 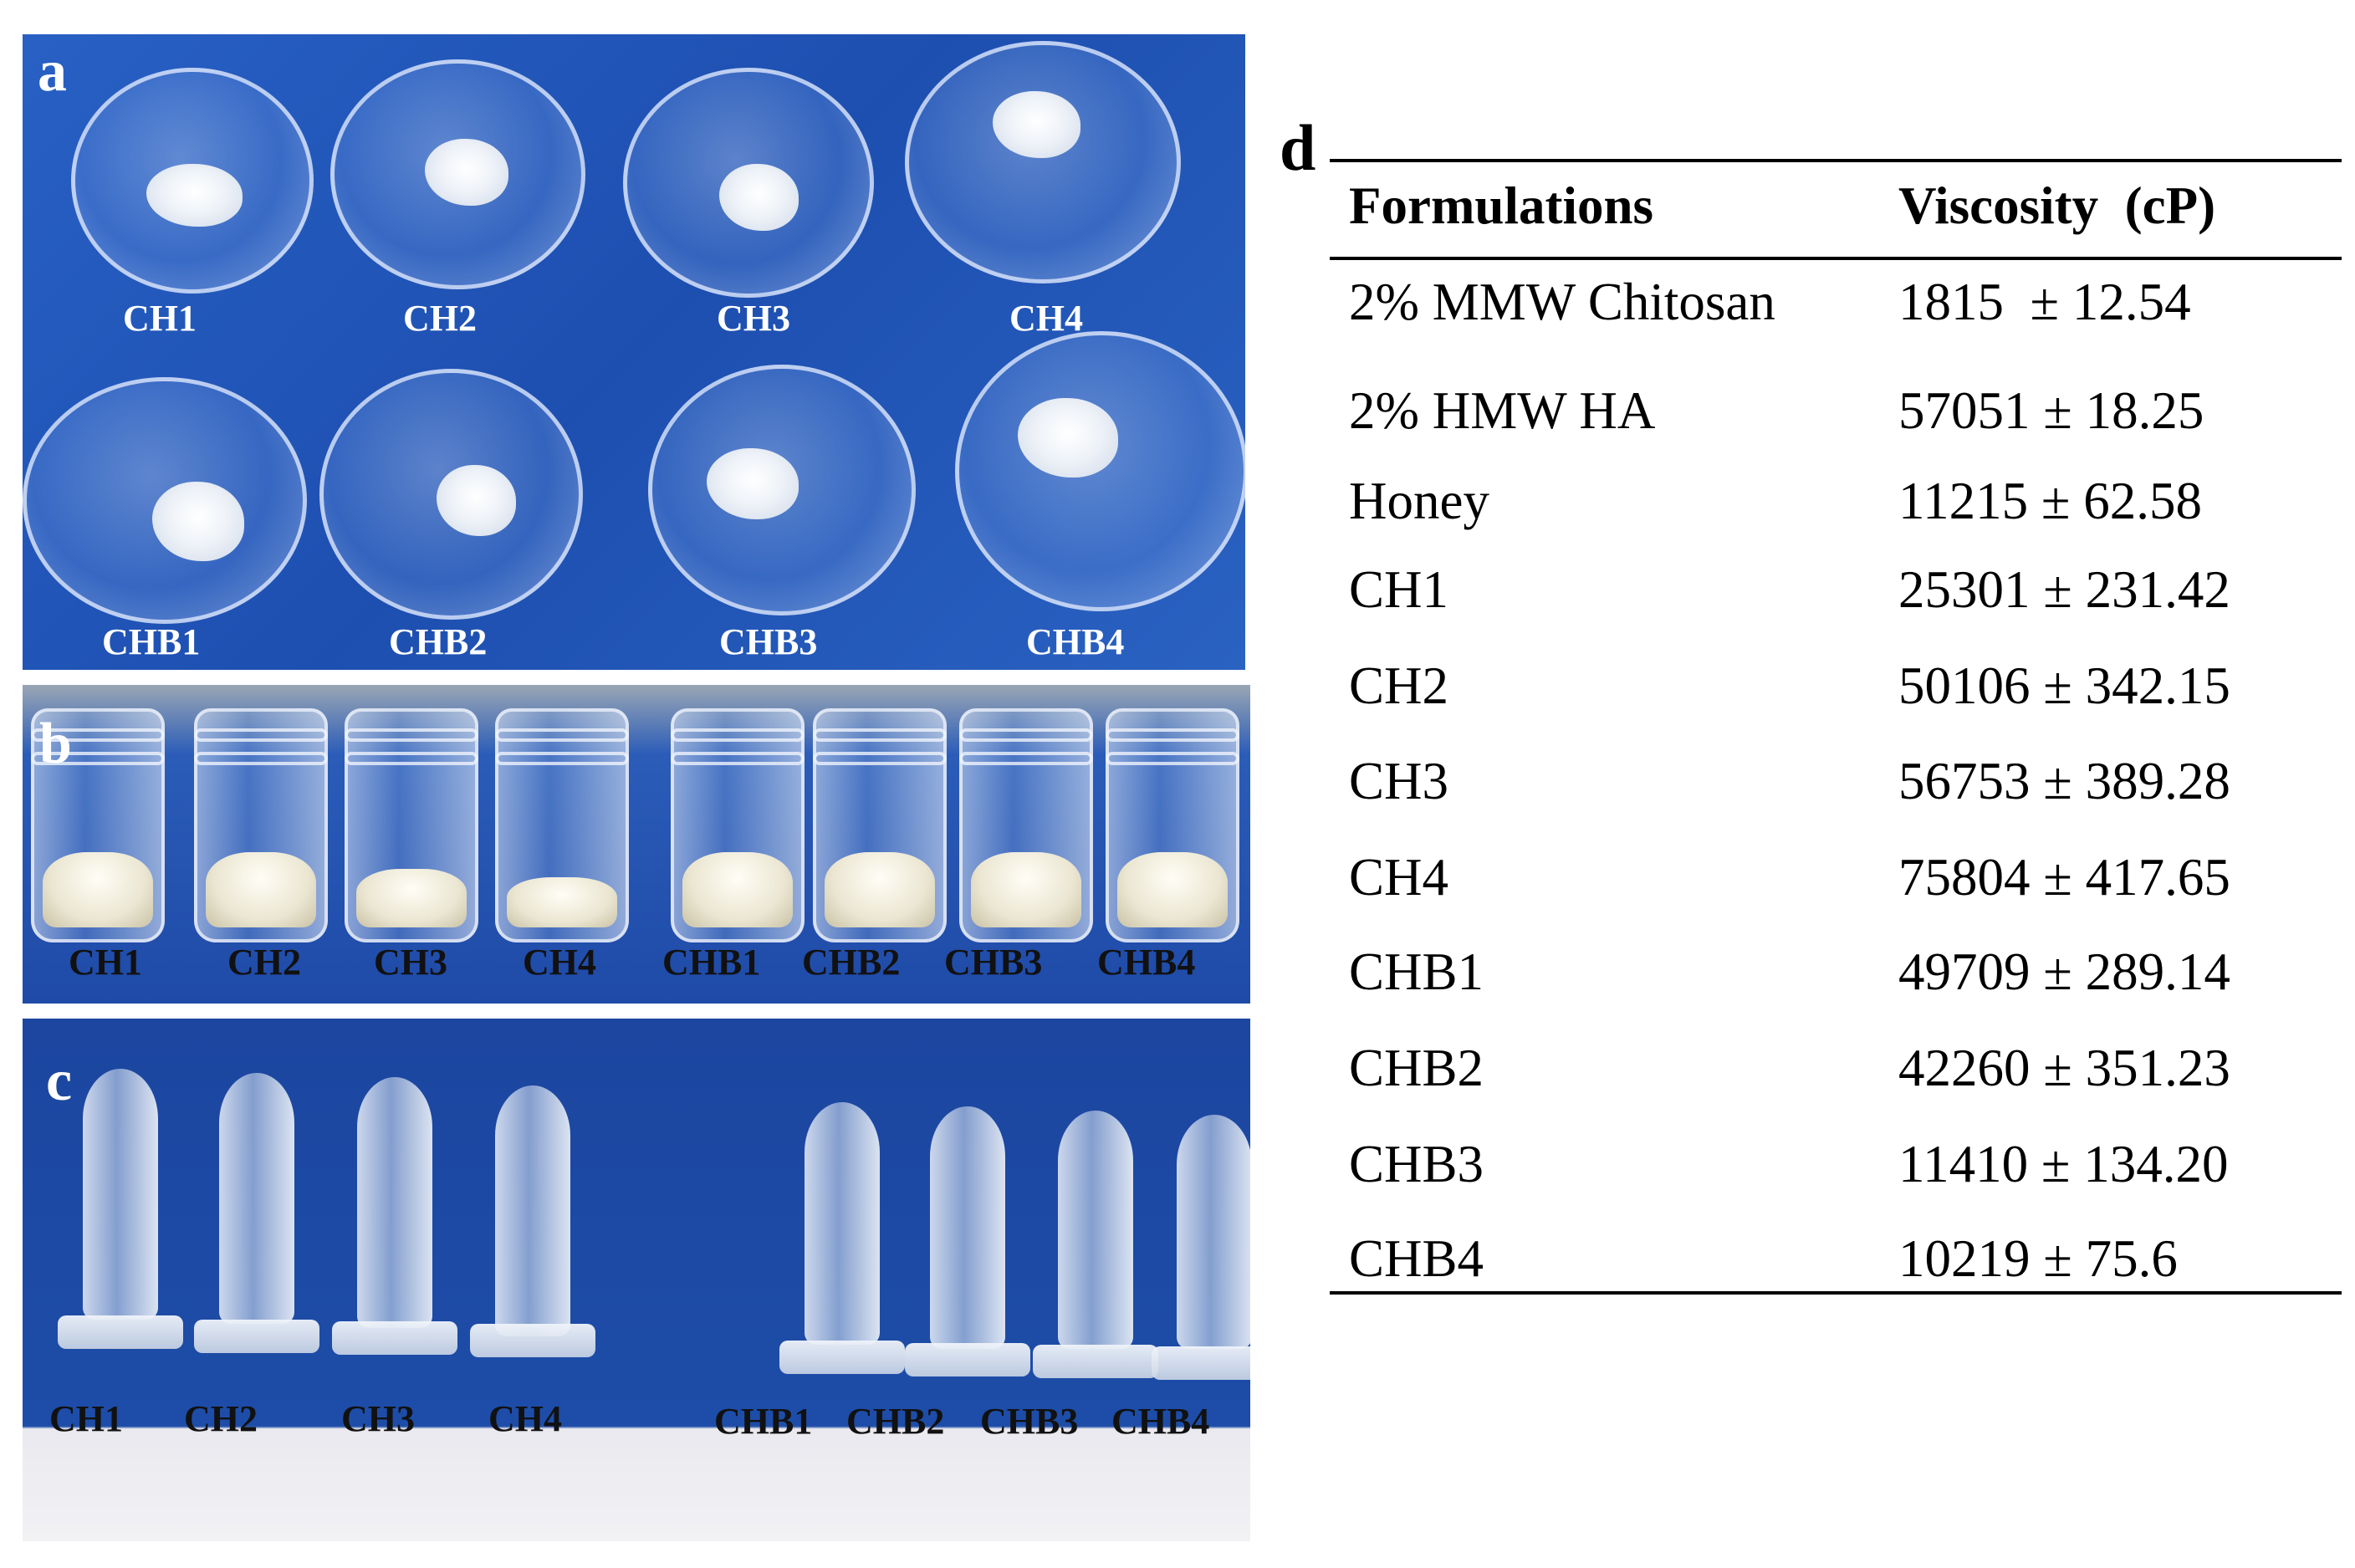 I want to click on viscosity-cell: 50106 ± 342.15, so click(x=2064, y=685).